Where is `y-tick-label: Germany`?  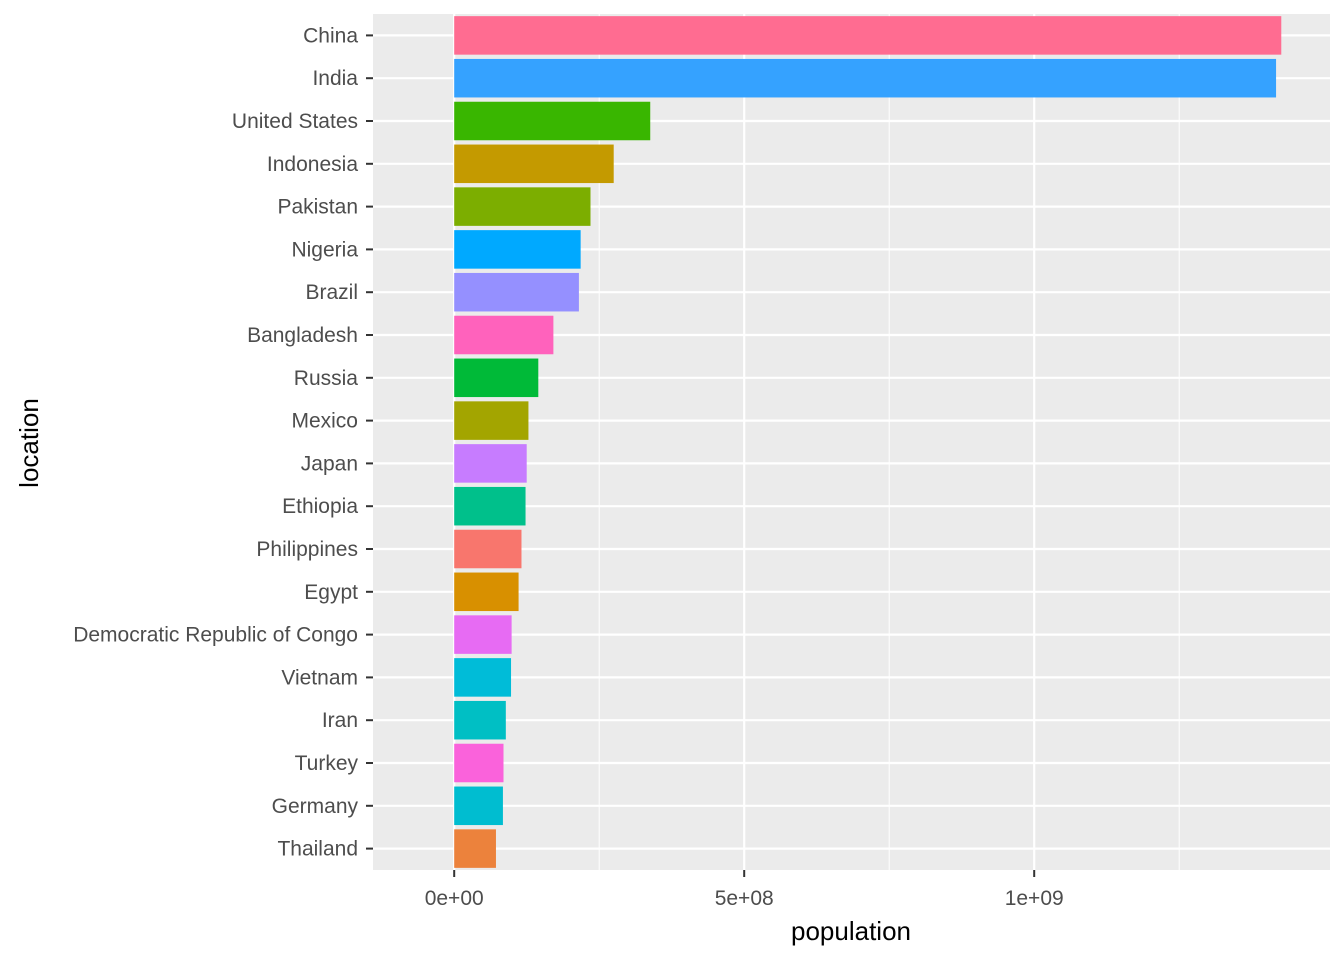
y-tick-label: Germany is located at coordinates (315, 806).